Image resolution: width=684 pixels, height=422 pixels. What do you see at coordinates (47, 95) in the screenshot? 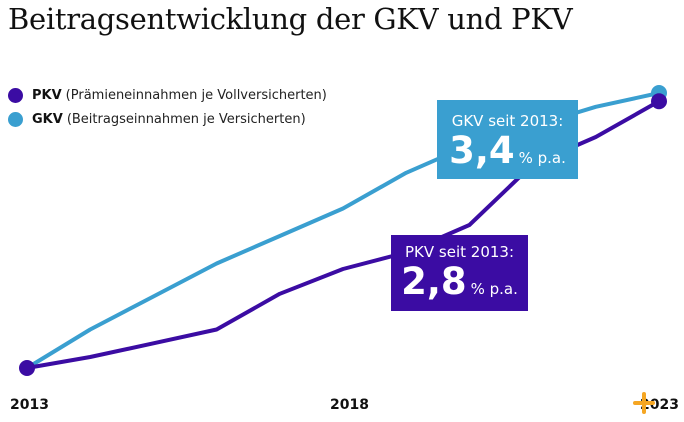
I see `legend-name-pkv: PKV` at bounding box center [47, 95].